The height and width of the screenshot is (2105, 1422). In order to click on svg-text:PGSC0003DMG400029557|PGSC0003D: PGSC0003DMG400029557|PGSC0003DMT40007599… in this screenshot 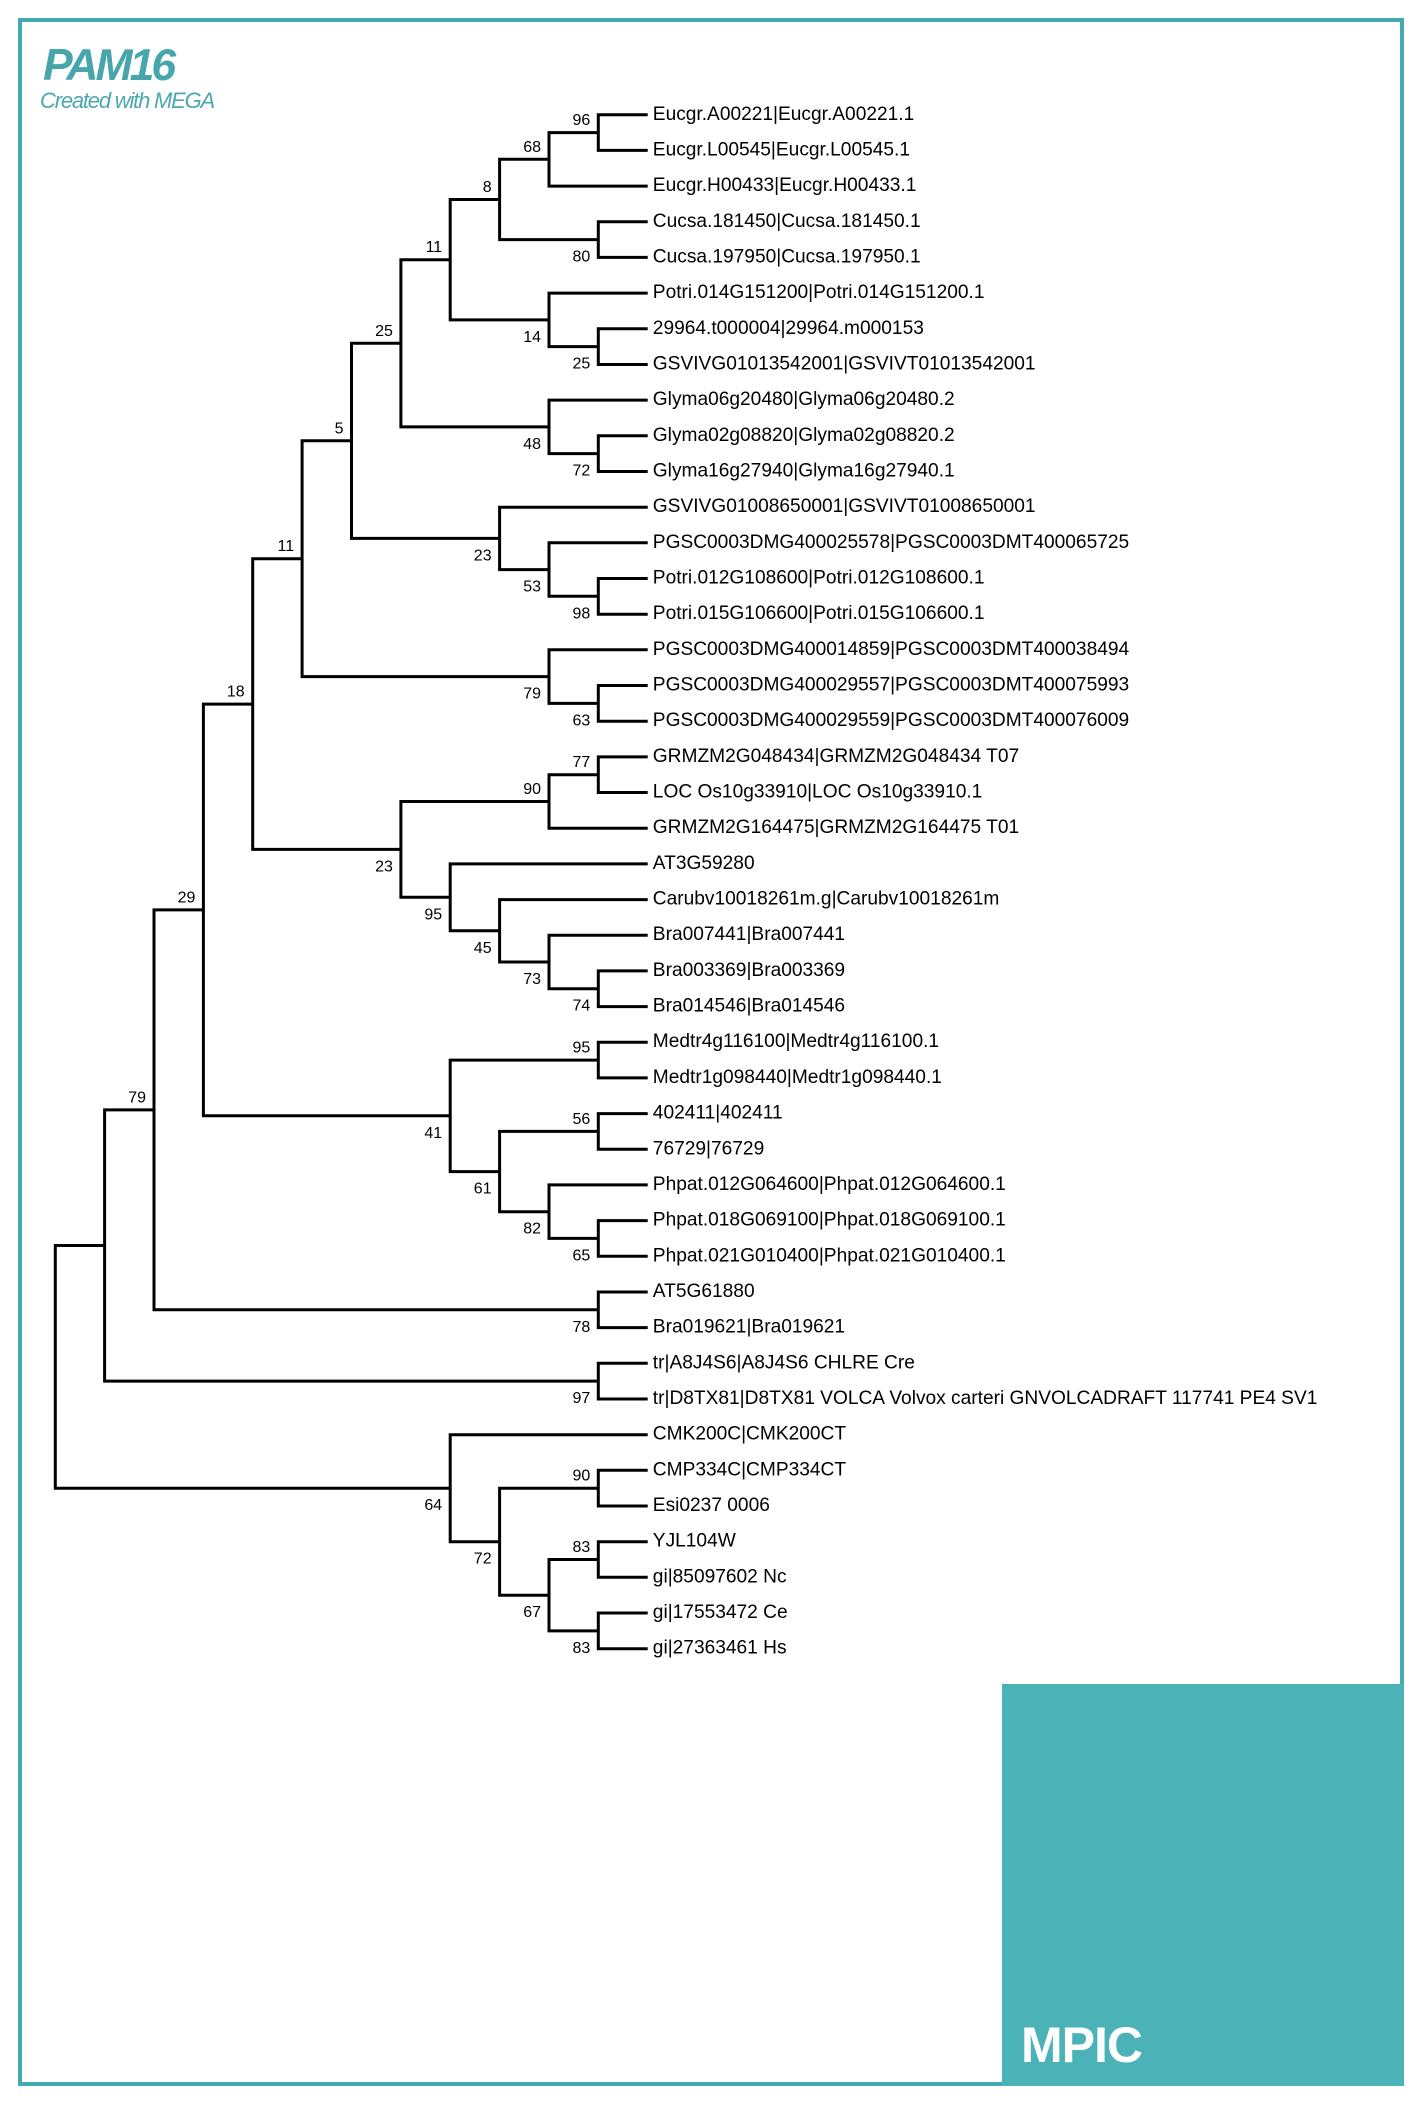, I will do `click(891, 685)`.